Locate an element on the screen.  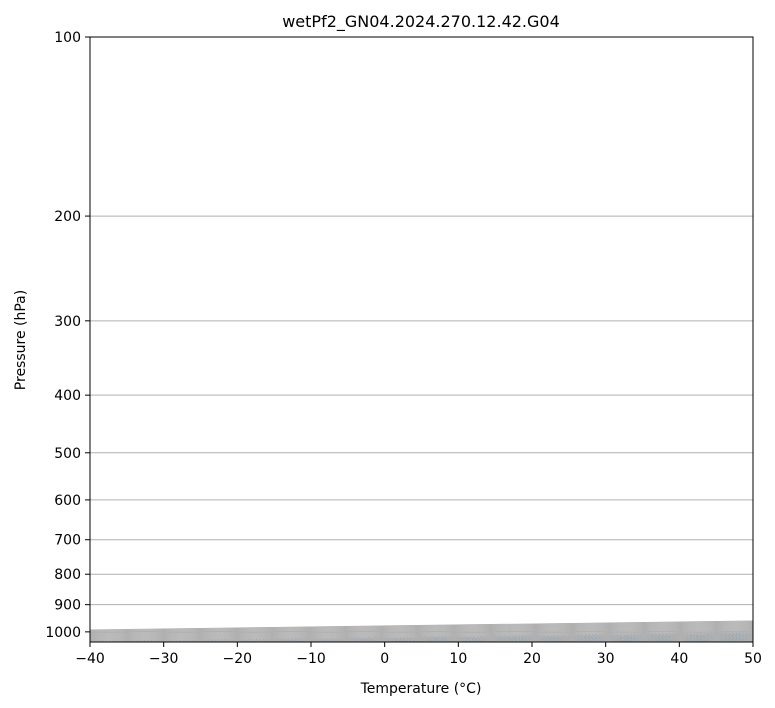
x-tick-label: 20 is located at coordinates (532, 659).